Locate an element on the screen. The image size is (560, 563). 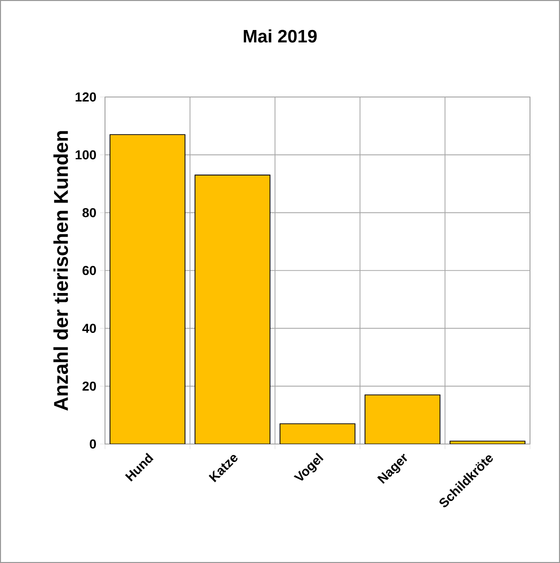
y-tick-label: 120 is located at coordinates (86, 97).